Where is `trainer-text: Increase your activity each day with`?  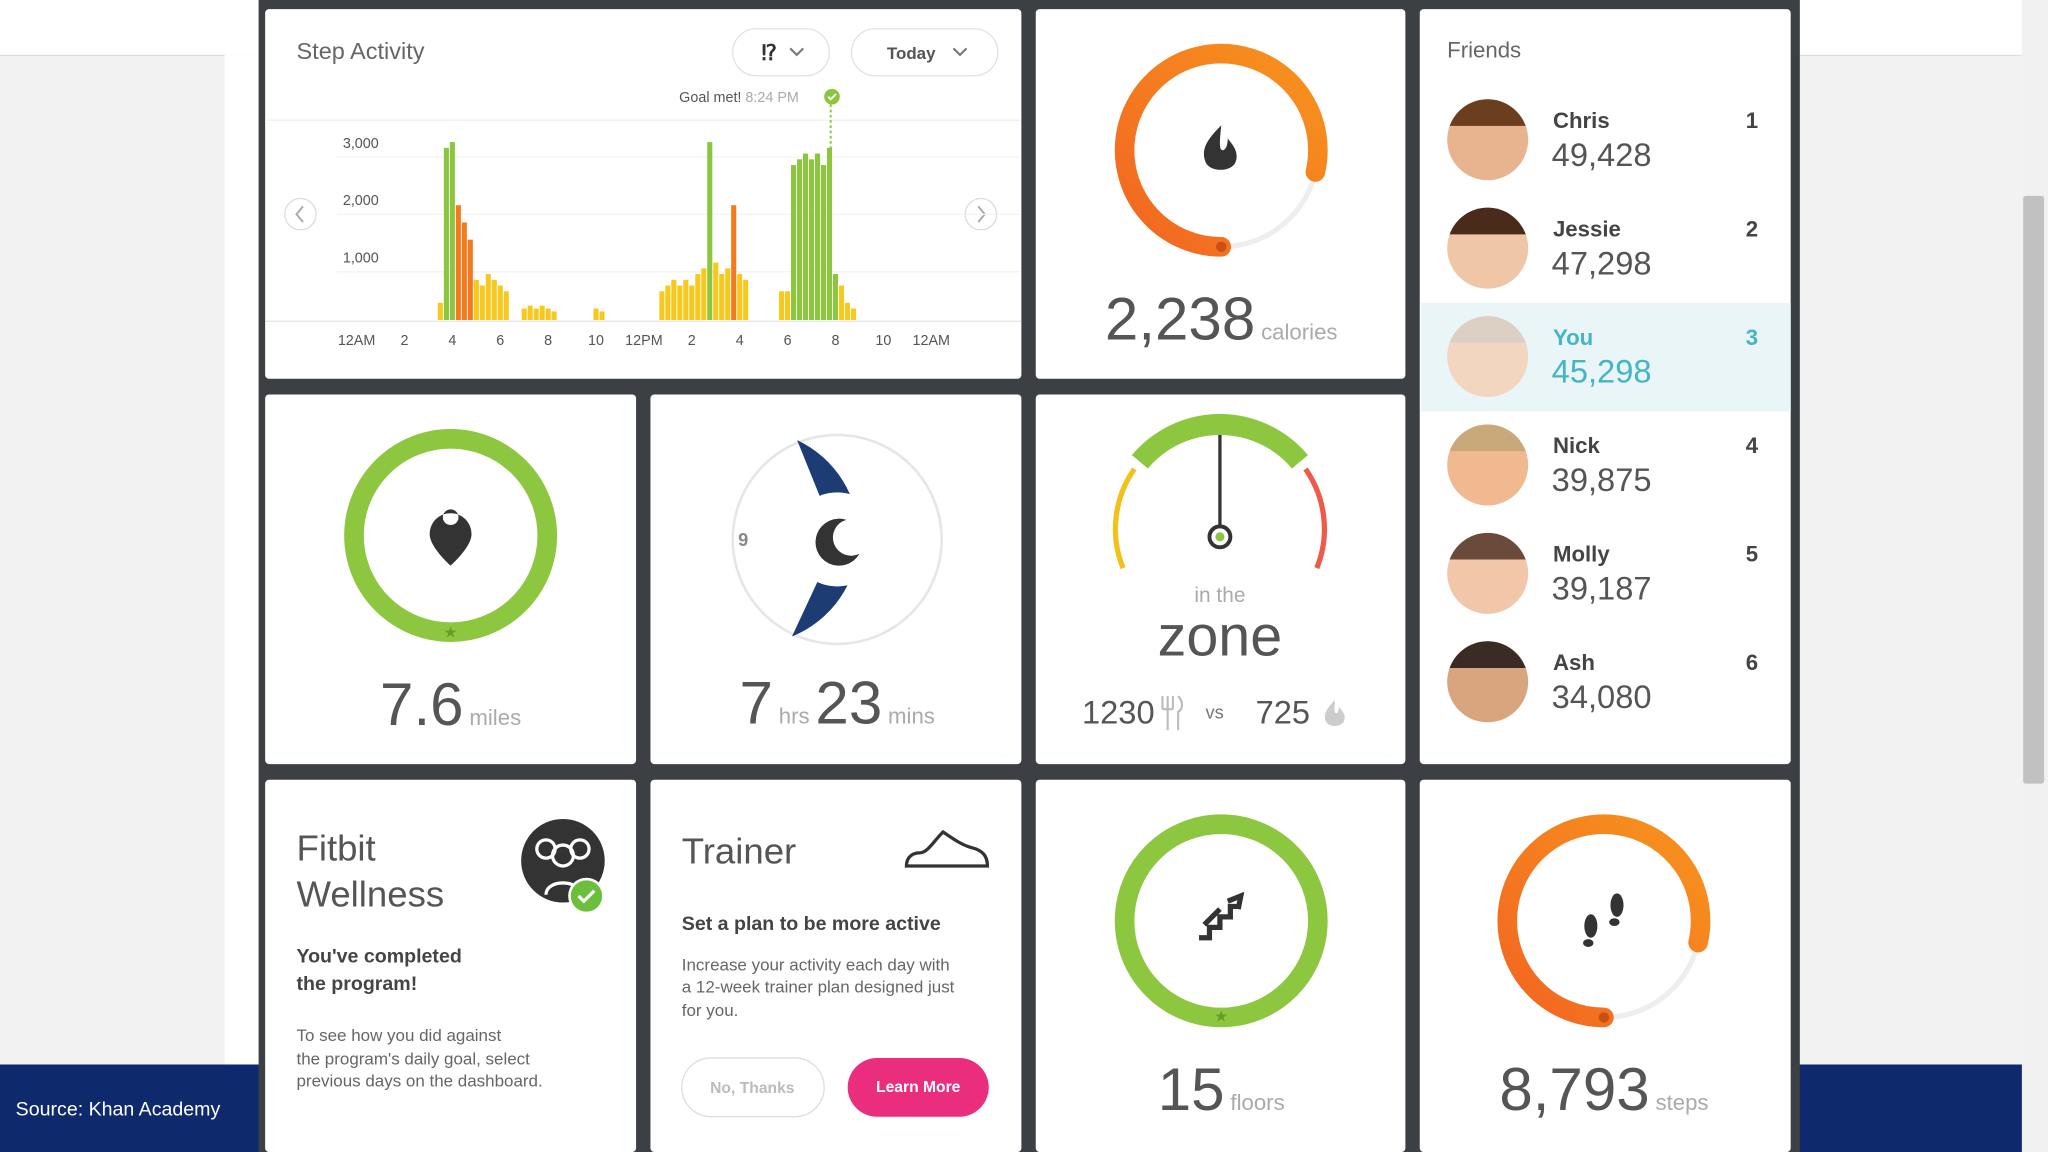
trainer-text: Increase your activity each day with is located at coordinates (816, 964).